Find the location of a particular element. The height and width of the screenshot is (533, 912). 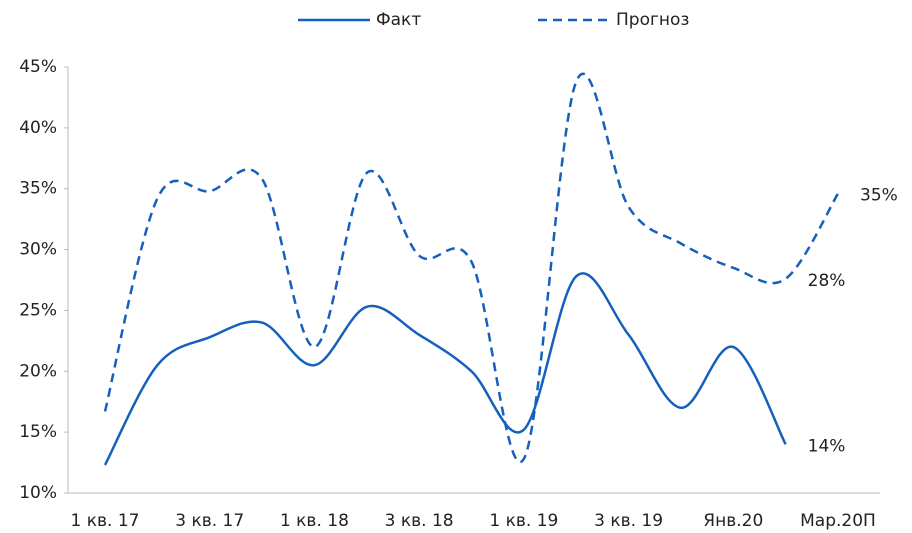

x-tick-label: 3 кв. 18 is located at coordinates (419, 521).